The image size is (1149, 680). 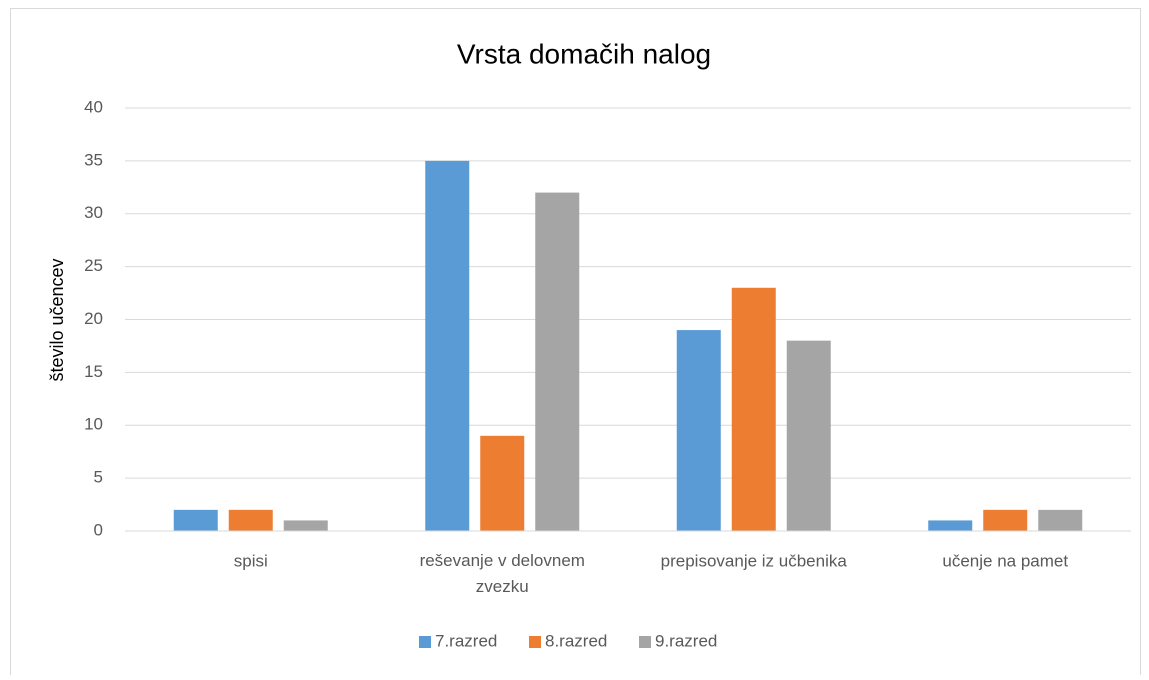 I want to click on legend-label: 8.razred, so click(x=576, y=640).